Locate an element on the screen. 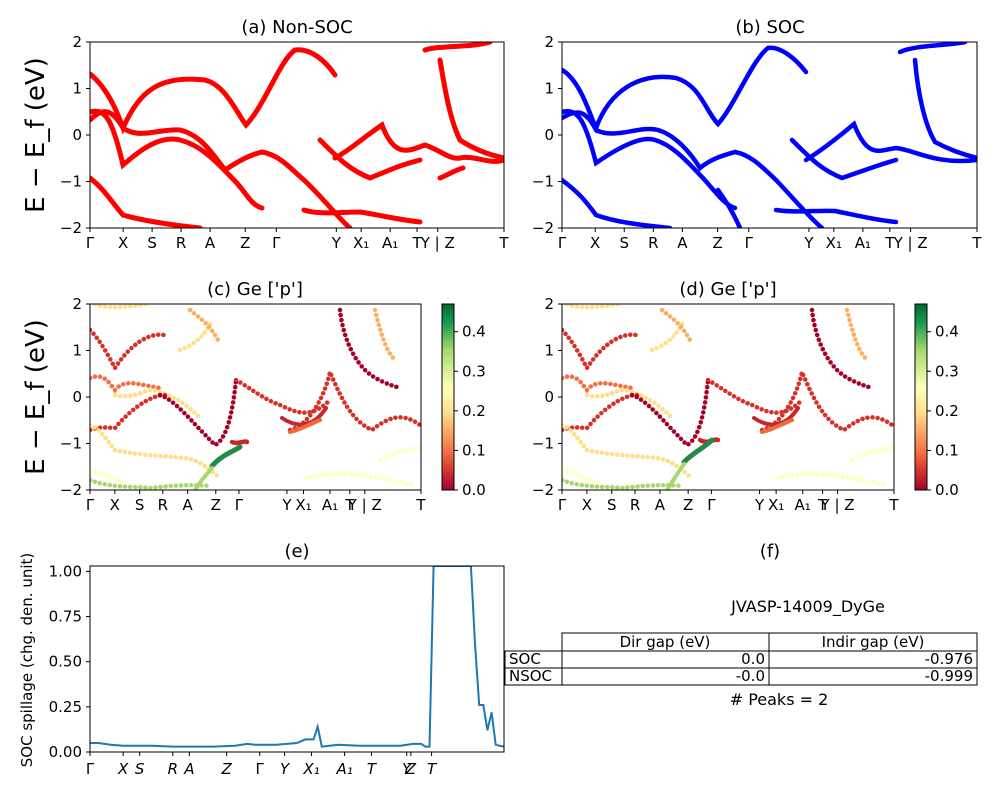 This screenshot has height=800, width=1000. table-cell-value: -0.976 is located at coordinates (949, 659).